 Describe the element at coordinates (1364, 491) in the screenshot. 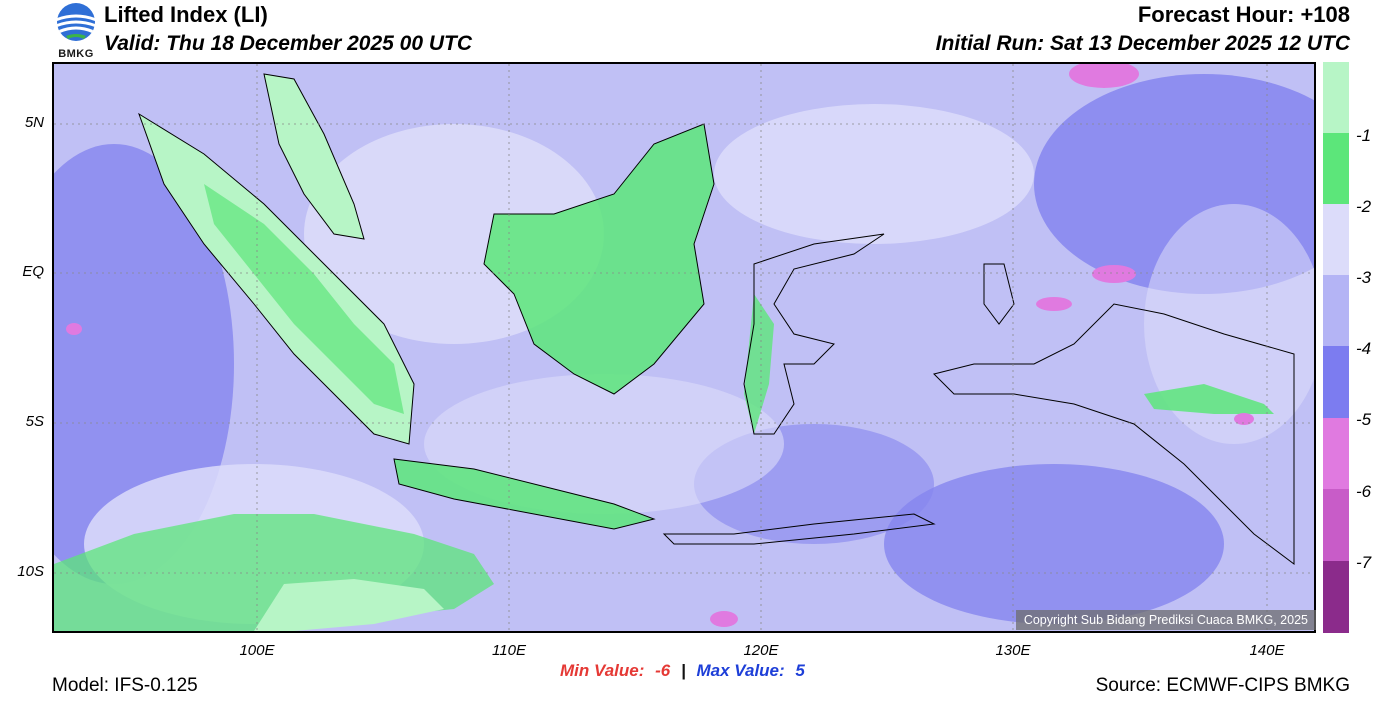

I see `colorbar-label-neg6: -6` at that location.